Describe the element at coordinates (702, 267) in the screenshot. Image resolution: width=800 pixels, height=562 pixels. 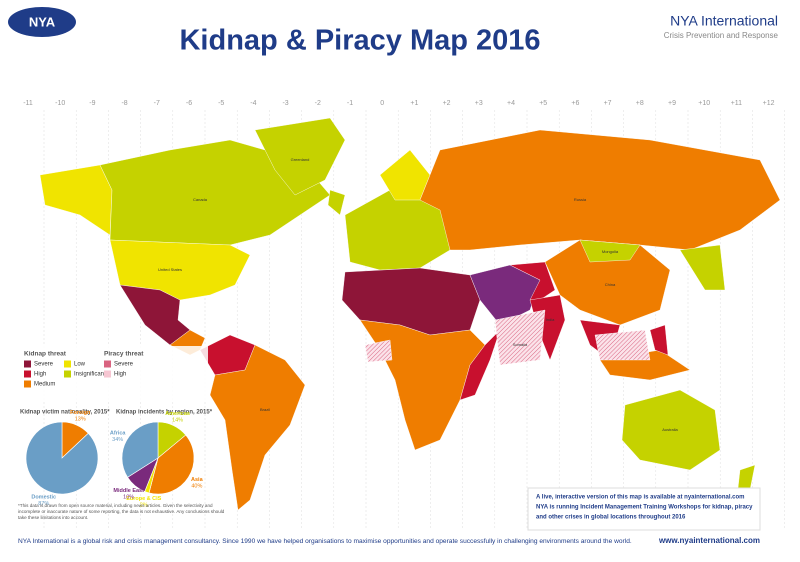
I see `japan` at that location.